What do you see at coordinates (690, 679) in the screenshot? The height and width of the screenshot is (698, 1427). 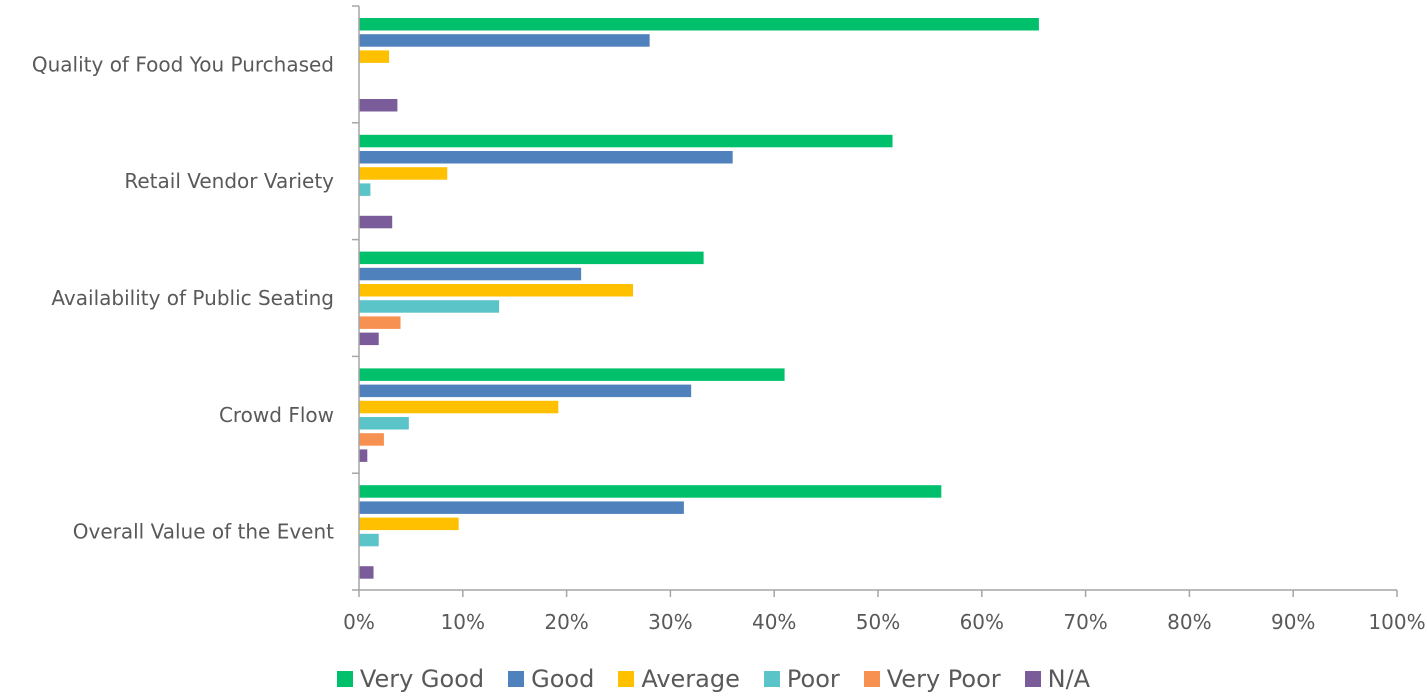 I see `legend-label: Average` at bounding box center [690, 679].